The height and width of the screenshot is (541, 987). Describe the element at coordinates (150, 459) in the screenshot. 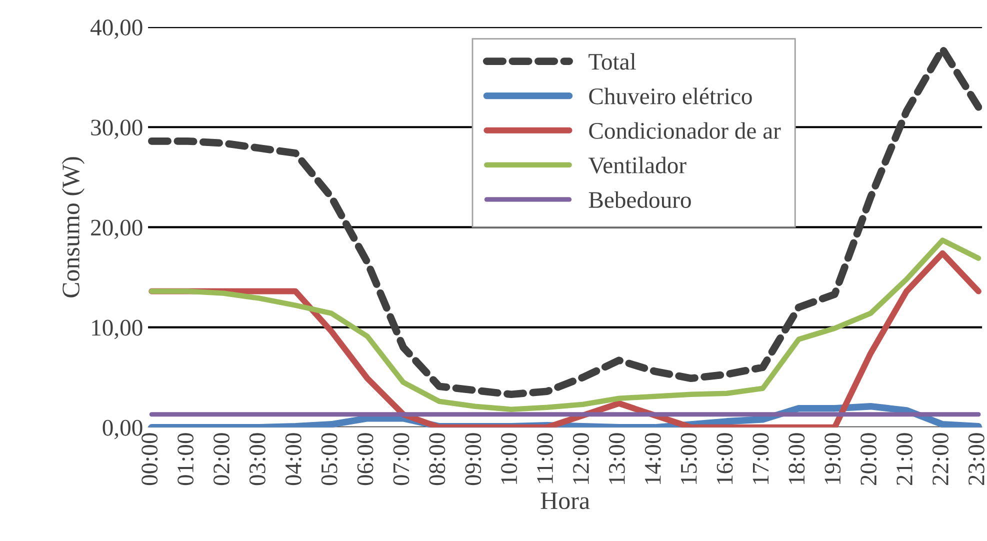

I see `x-tick-label: 00:00` at that location.